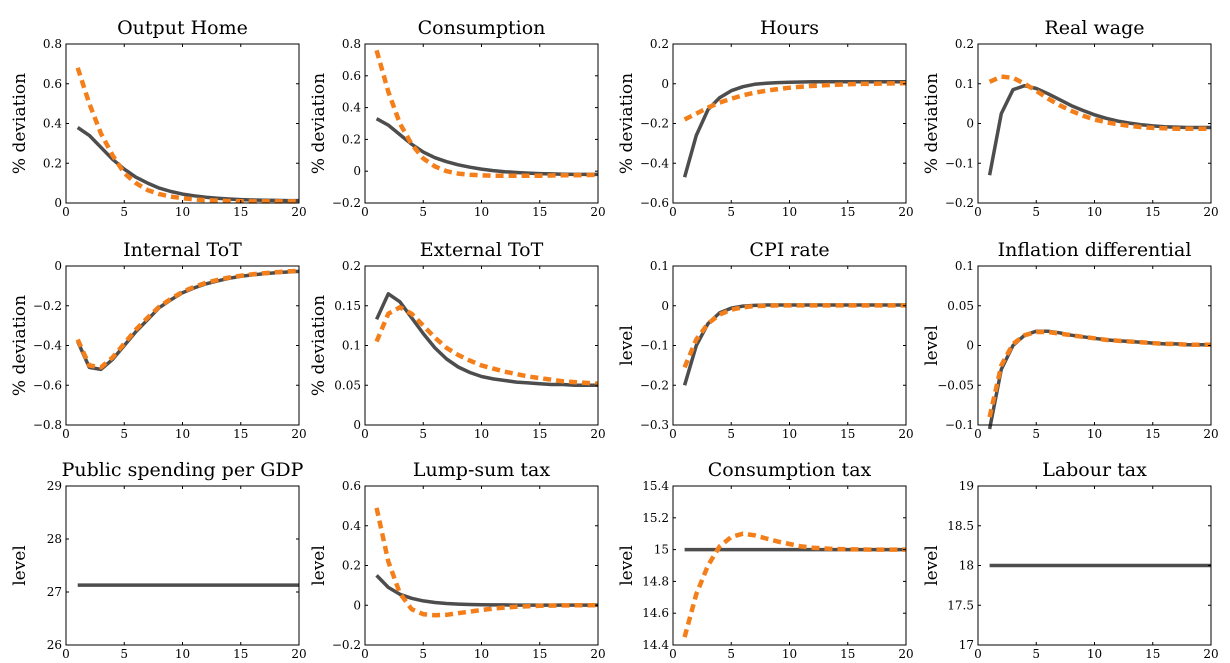 Image resolution: width=1230 pixels, height=663 pixels. Describe the element at coordinates (482, 28) in the screenshot. I see `subplot-title: Consumption` at that location.